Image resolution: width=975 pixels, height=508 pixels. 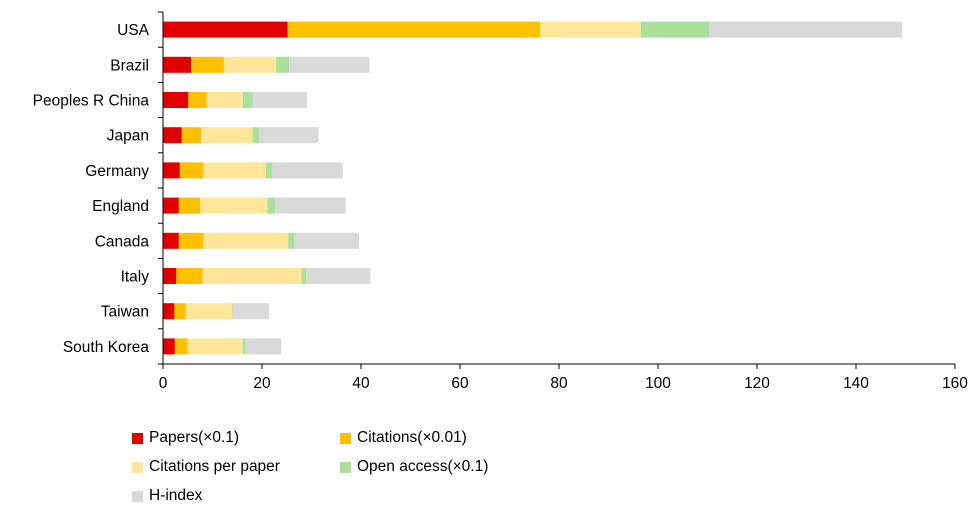 What do you see at coordinates (361, 383) in the screenshot?
I see `x-tick-label: 40` at bounding box center [361, 383].